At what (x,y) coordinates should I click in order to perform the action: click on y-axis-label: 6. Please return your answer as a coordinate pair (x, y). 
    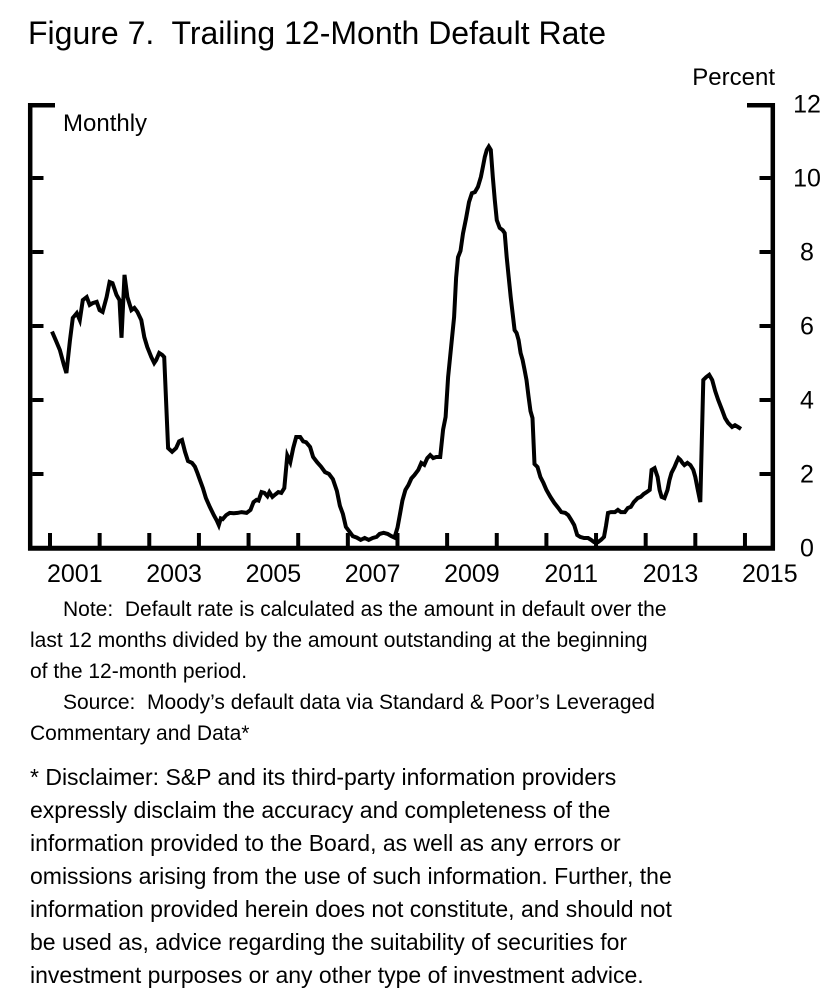
    Looking at the image, I should click on (807, 327).